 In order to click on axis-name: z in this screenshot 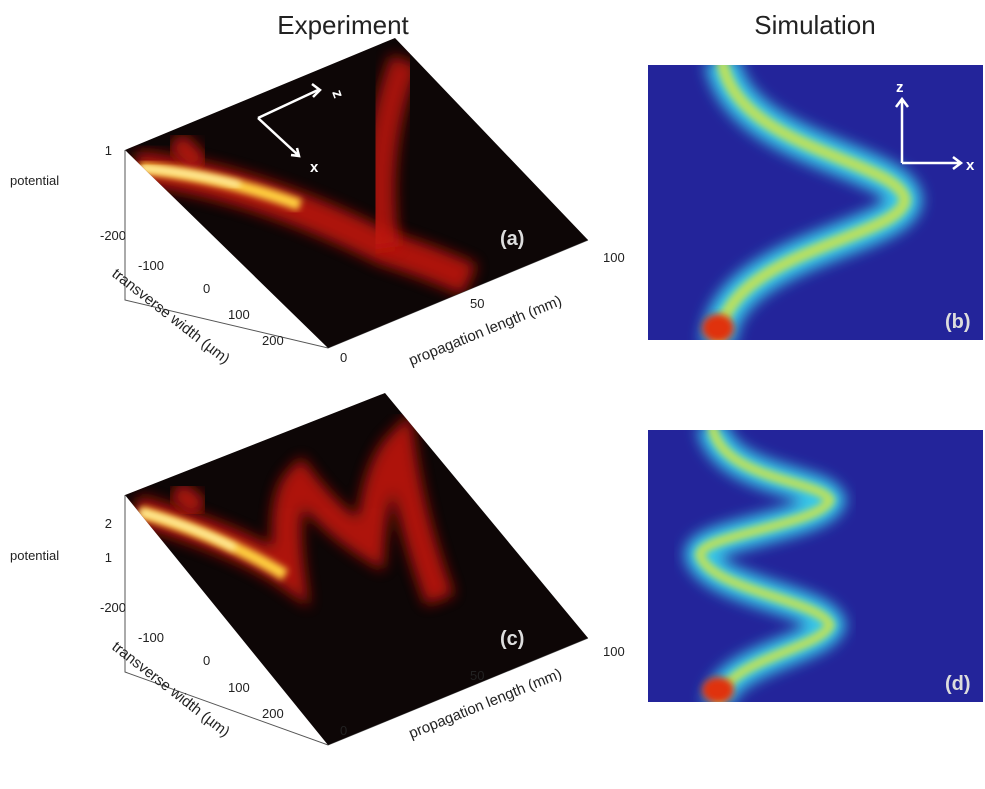, I will do `click(900, 87)`.